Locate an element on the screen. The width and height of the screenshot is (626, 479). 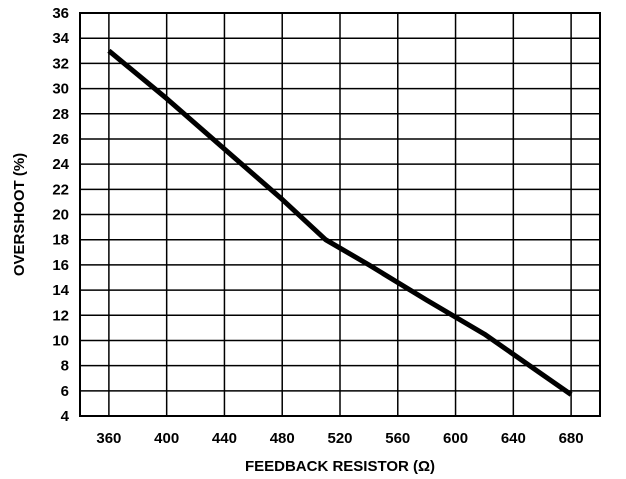
y-tick-label: 36 is located at coordinates (60, 13).